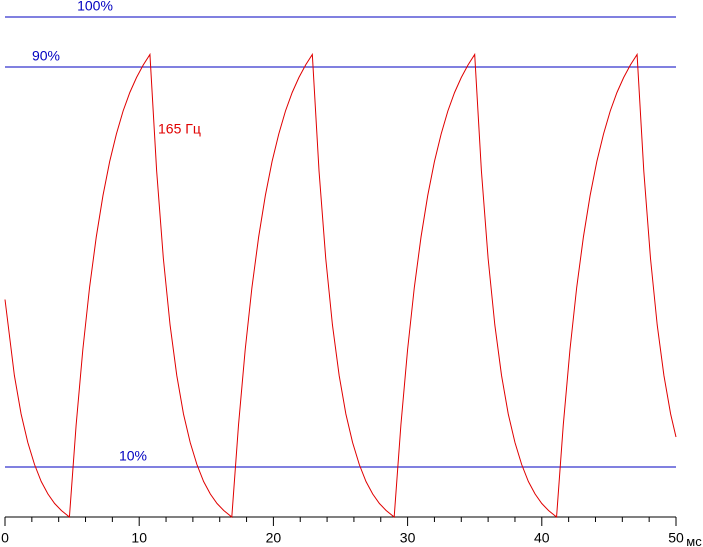 The height and width of the screenshot is (547, 703). Describe the element at coordinates (694, 540) in the screenshot. I see `x-unit: мс` at that location.